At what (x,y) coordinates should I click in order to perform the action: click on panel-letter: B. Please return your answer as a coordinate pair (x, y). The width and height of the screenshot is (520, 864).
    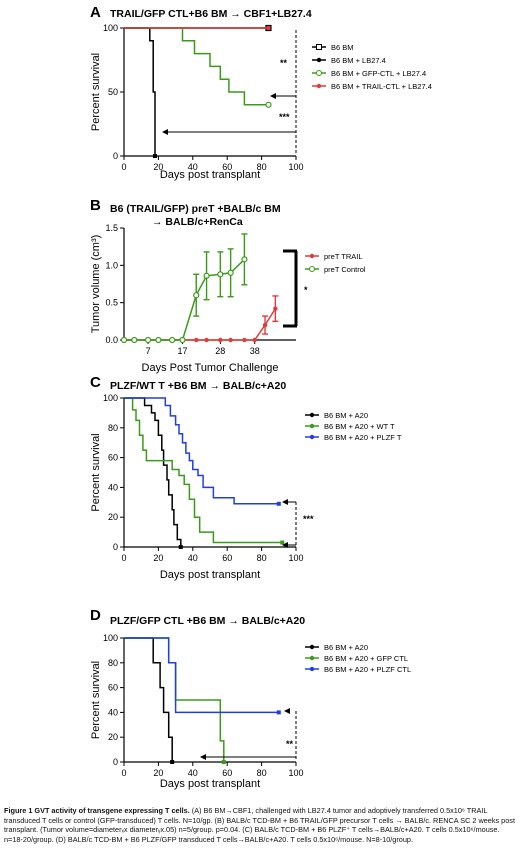
    Looking at the image, I should click on (95, 205).